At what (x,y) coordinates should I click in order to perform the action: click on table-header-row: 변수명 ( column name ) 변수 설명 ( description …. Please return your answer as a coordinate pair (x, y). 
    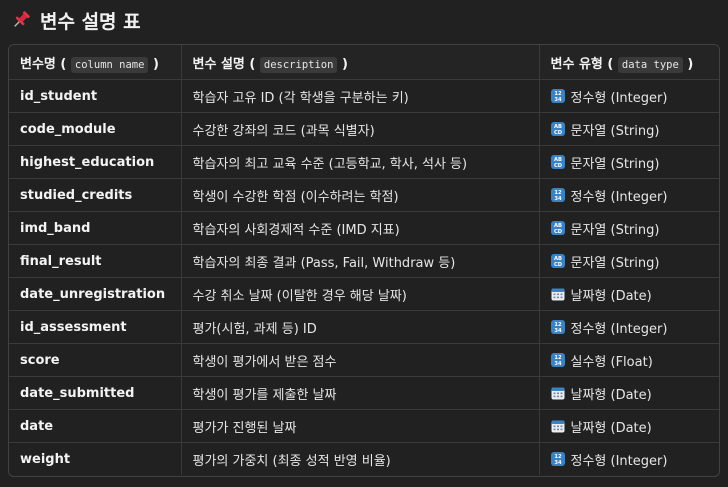
    Looking at the image, I should click on (364, 62).